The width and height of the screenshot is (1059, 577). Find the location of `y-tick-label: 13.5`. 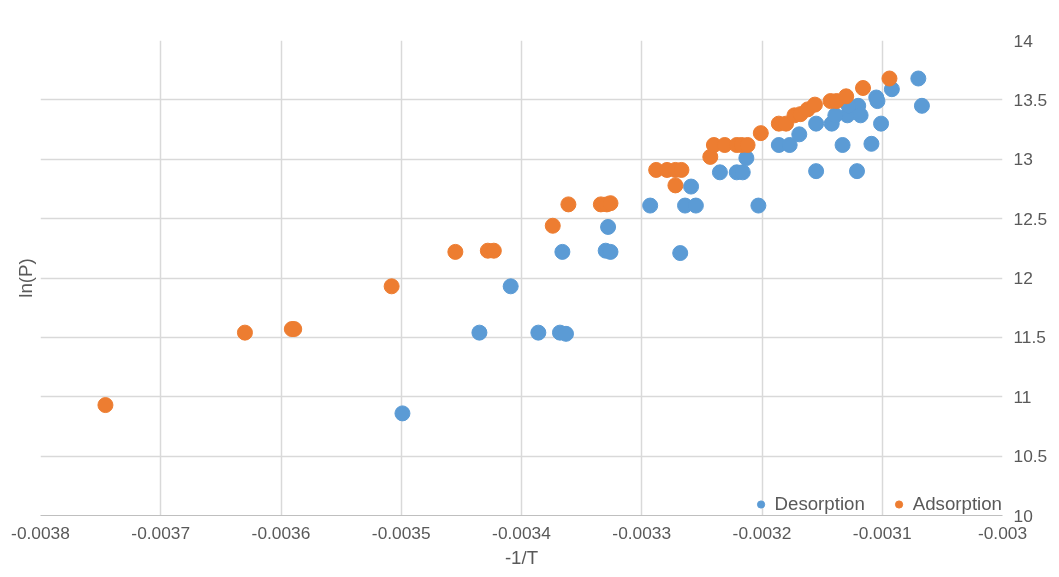

y-tick-label: 13.5 is located at coordinates (1030, 99).